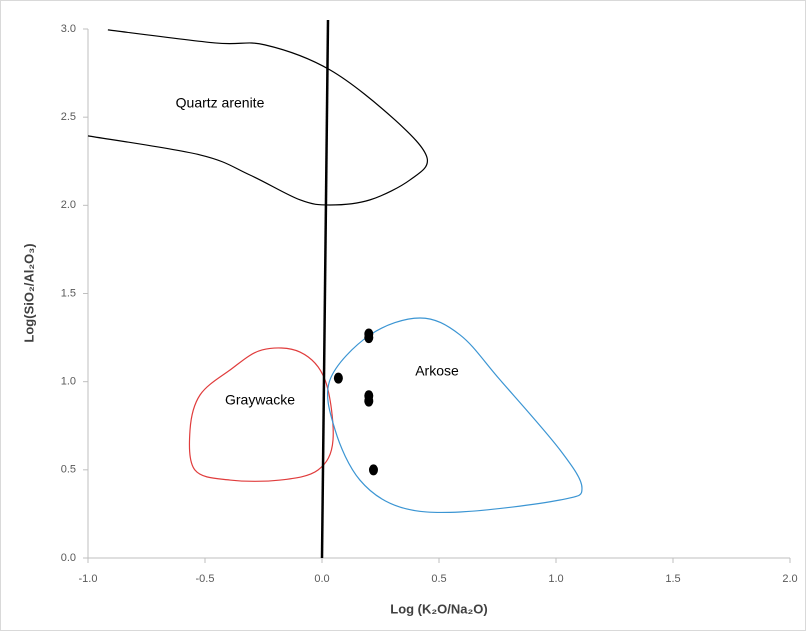 The height and width of the screenshot is (637, 807). What do you see at coordinates (438, 579) in the screenshot?
I see `x-tick-label: 0.5` at bounding box center [438, 579].